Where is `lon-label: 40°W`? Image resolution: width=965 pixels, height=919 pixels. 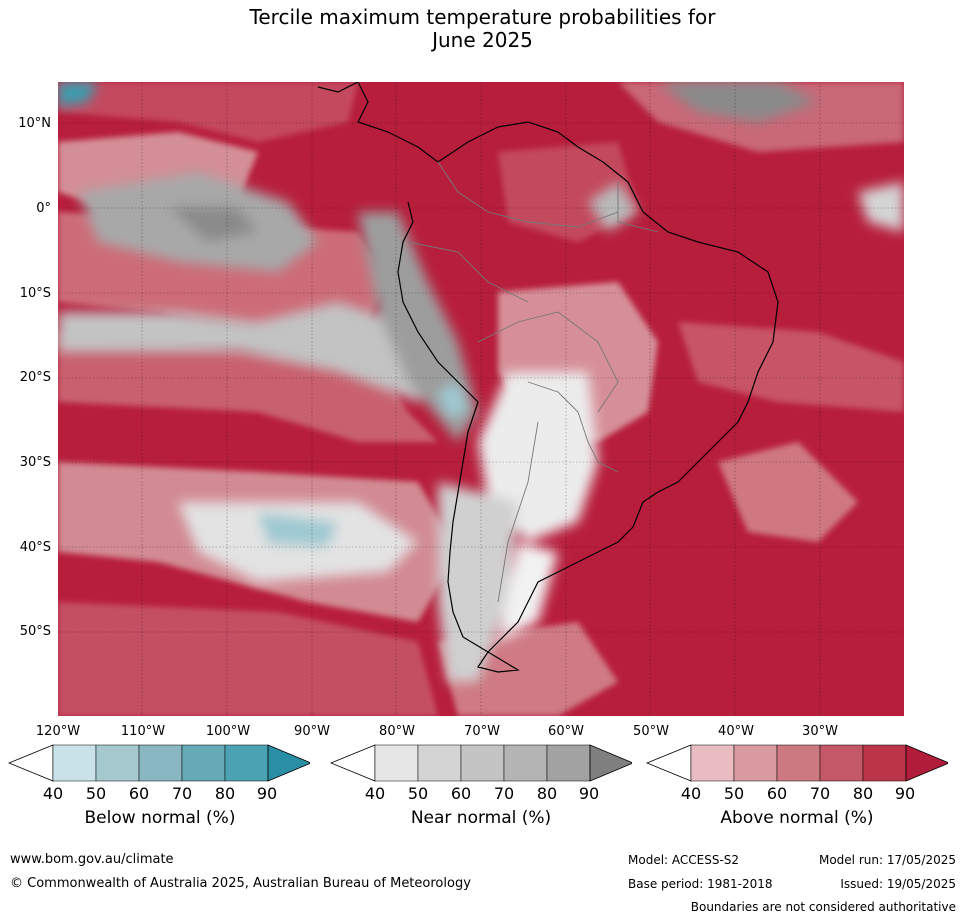 lon-label: 40°W is located at coordinates (736, 731).